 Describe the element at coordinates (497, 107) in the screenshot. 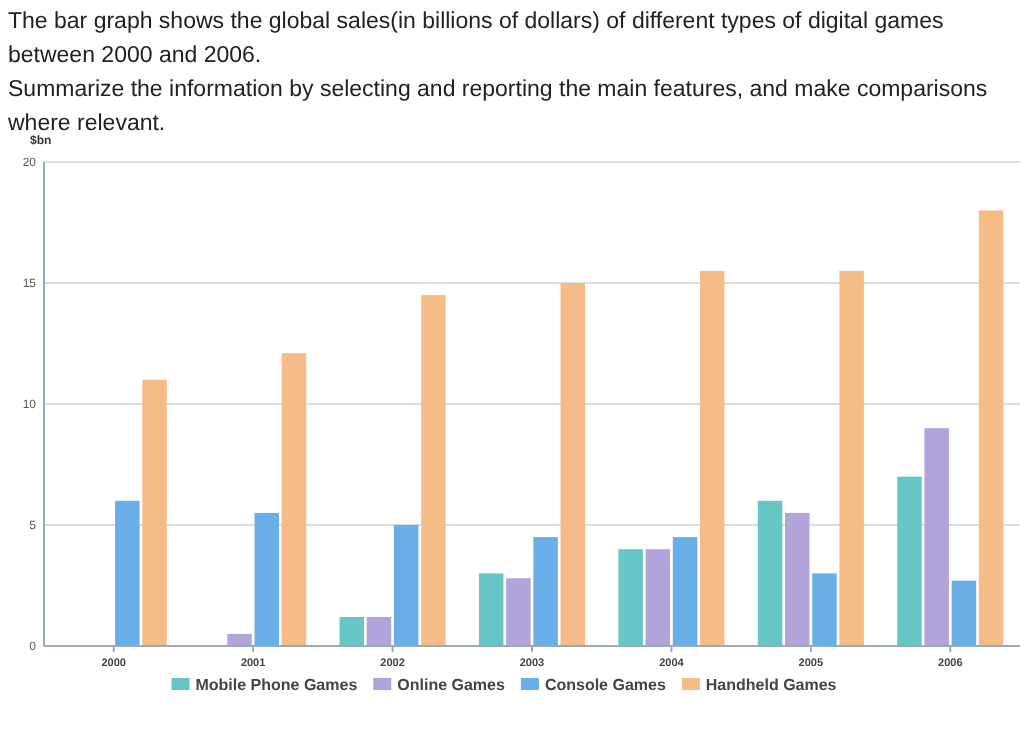

I see `chart-subtitle: Summarize the information by selecting and reporting the main features, and make comparisons where relevant.` at that location.